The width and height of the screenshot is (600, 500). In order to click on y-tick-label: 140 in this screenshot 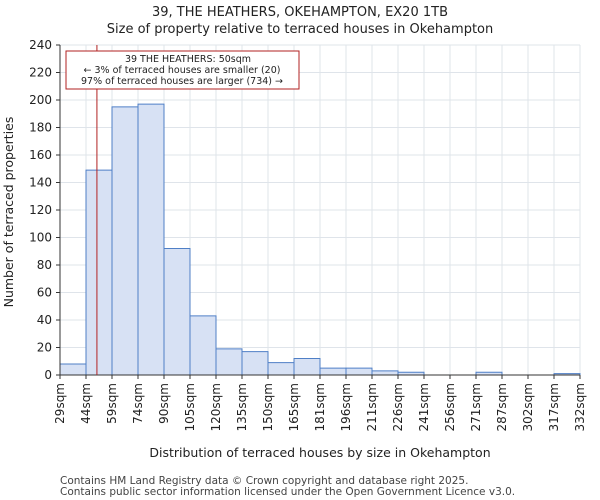, I will do `click(40, 183)`.